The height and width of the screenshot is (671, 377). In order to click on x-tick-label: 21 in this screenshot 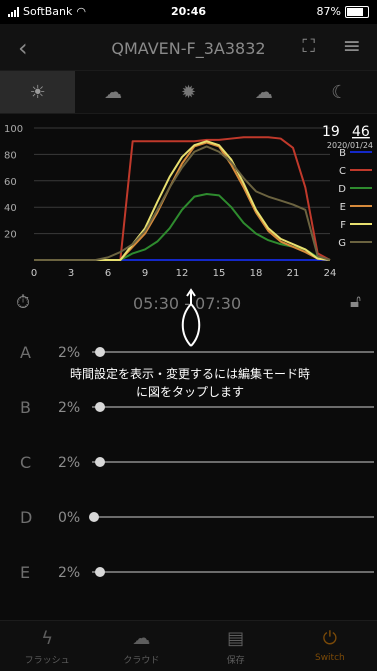, I will do `click(293, 273)`.